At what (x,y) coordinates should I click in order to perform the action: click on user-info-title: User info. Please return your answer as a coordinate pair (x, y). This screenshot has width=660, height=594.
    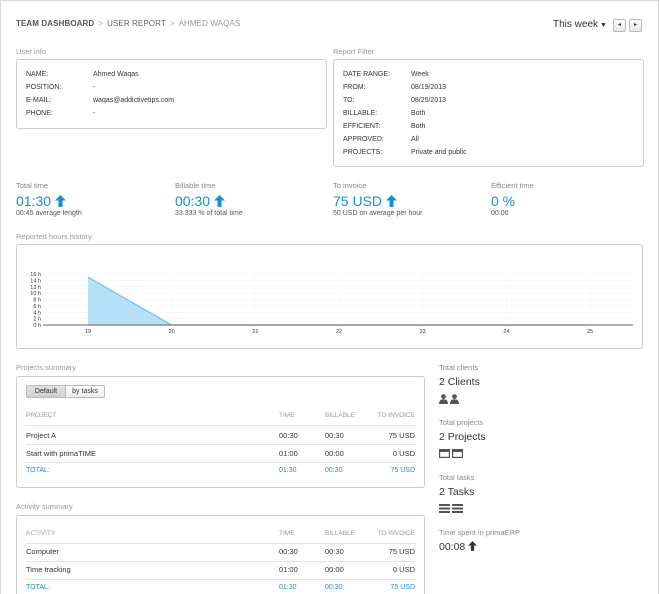
    Looking at the image, I should click on (31, 51).